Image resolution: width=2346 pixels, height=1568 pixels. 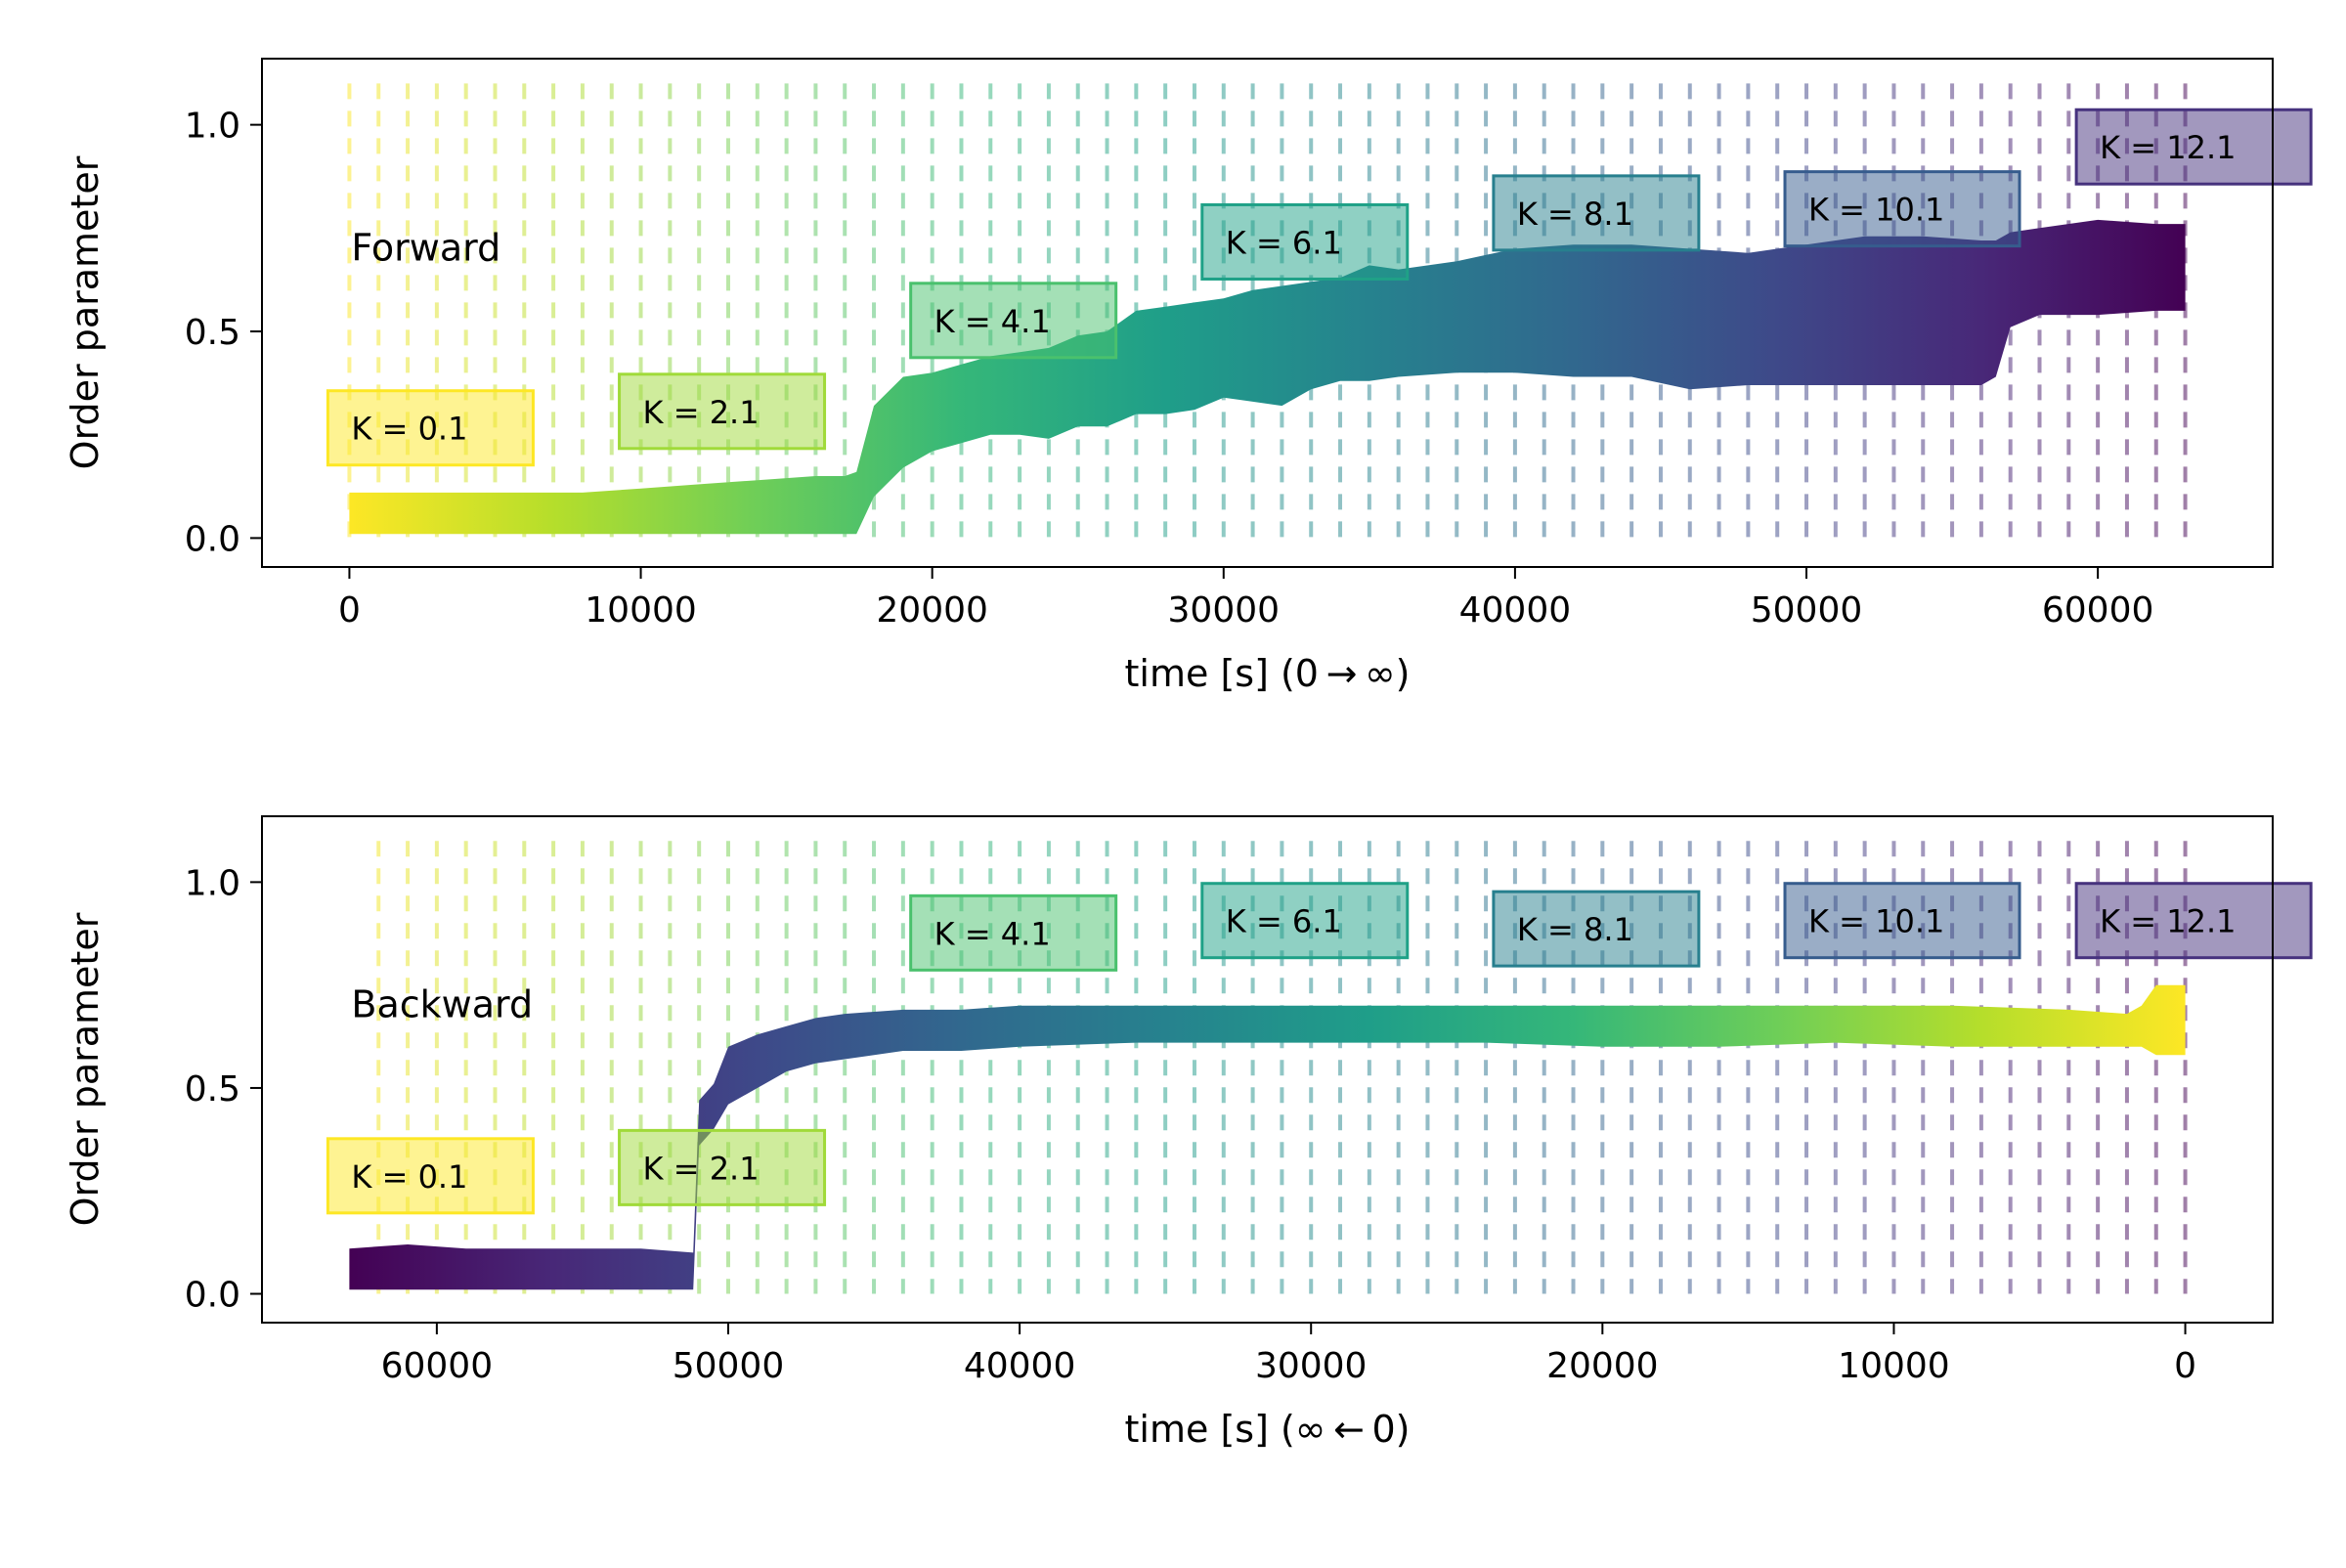 I want to click on x-axis-label: time [s] (0 → ∞), so click(x=1268, y=673).